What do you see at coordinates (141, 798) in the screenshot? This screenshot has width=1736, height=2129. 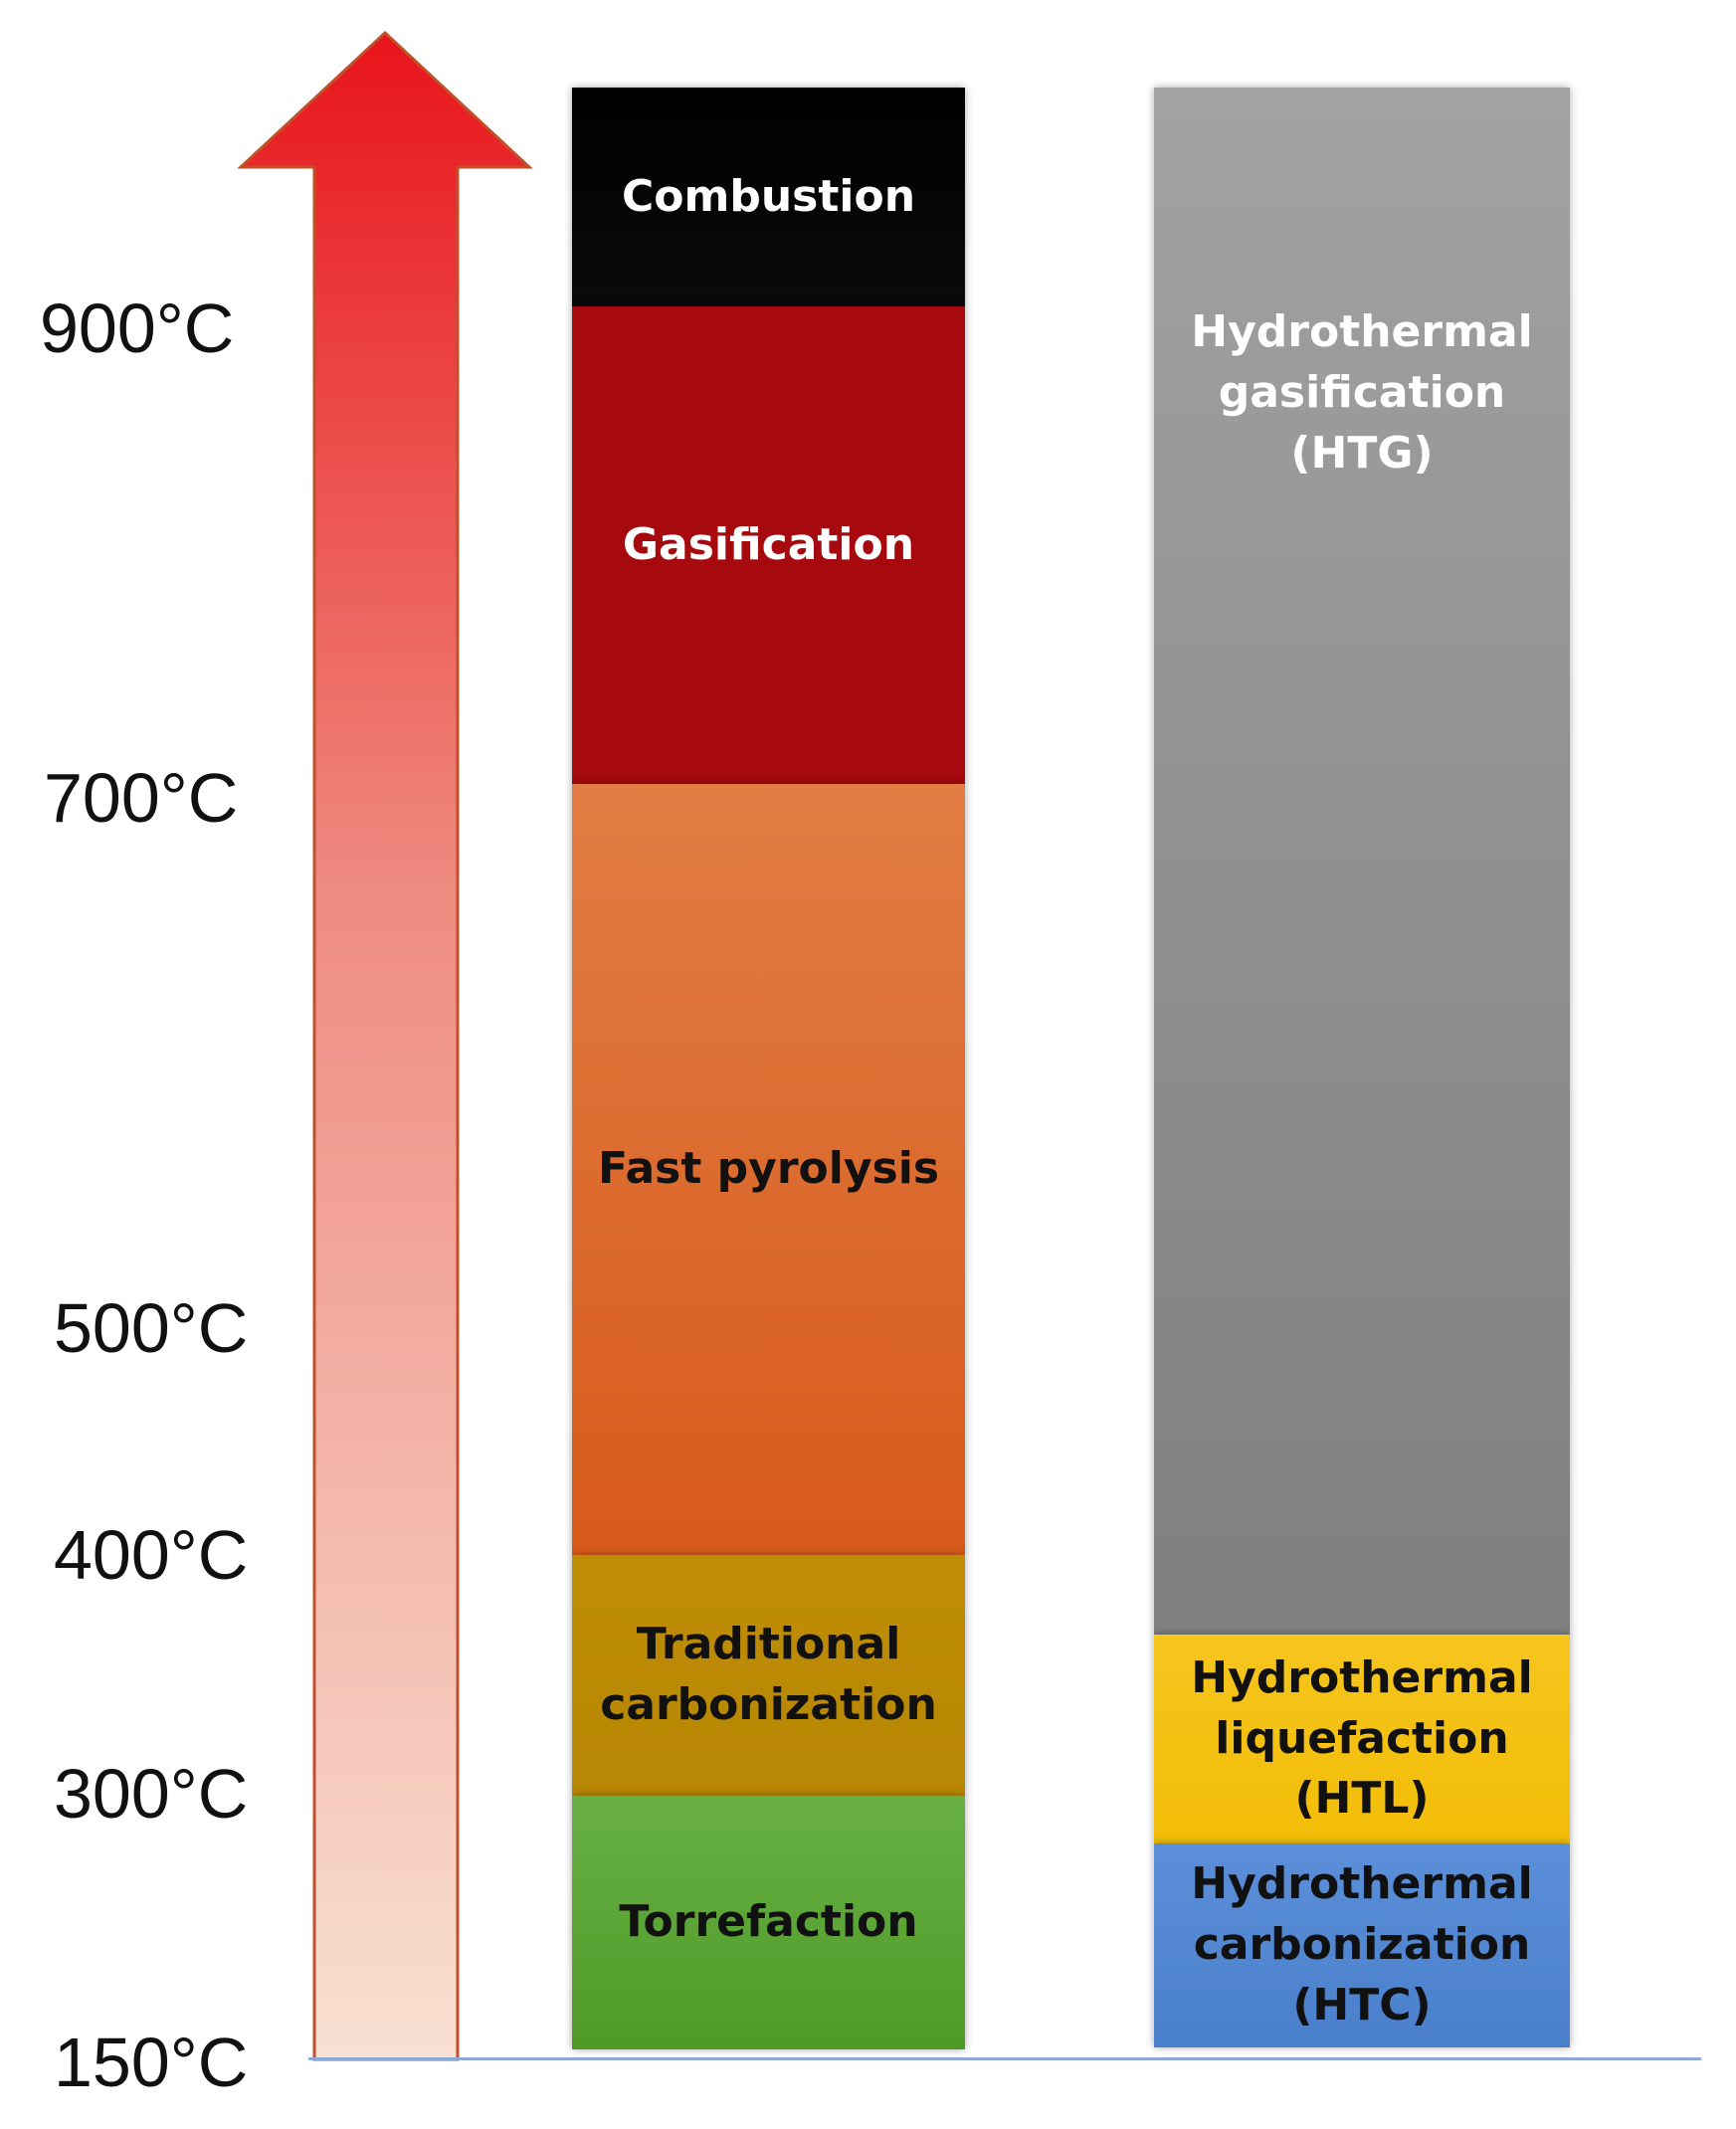 I see `tick-label-700: 700°C` at bounding box center [141, 798].